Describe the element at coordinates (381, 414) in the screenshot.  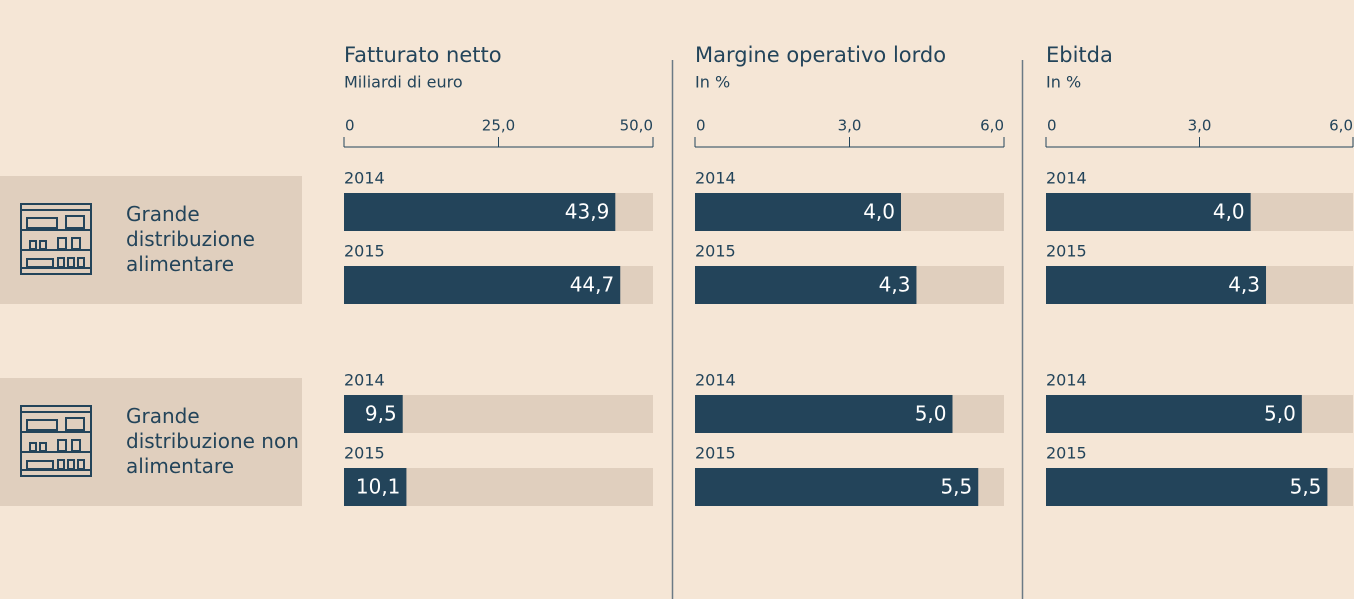
I see `value-label: 9,5` at that location.